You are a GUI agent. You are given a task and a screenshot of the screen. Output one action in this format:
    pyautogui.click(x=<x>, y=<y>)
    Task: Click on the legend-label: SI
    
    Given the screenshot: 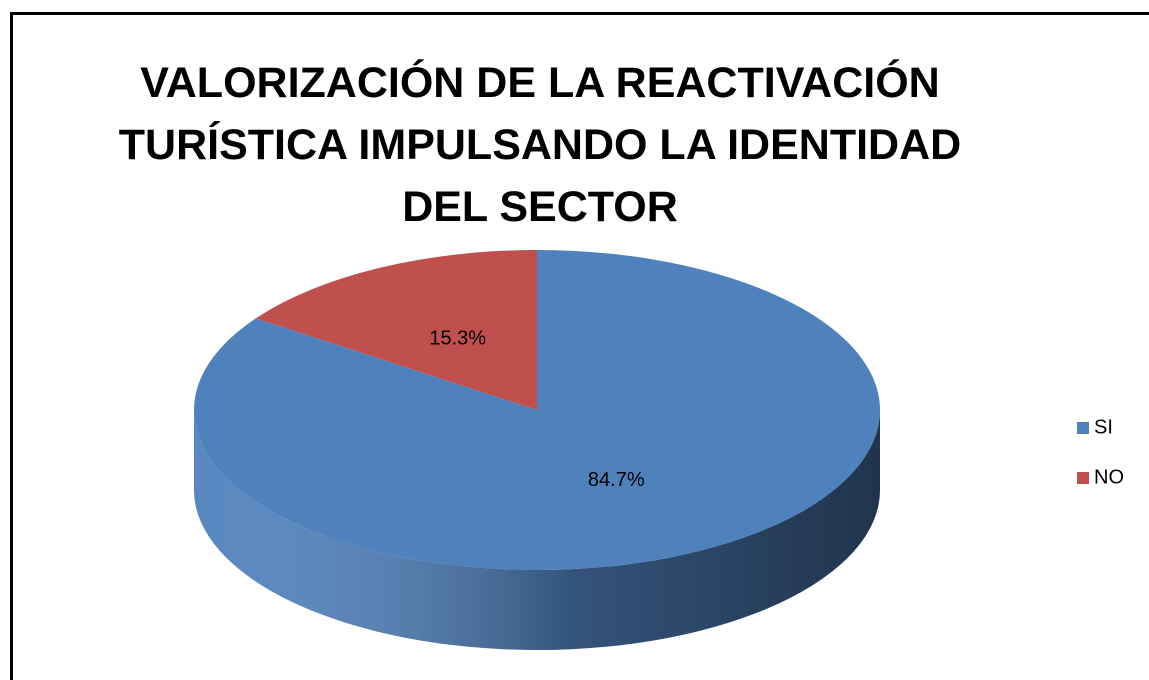 What is the action you would take?
    pyautogui.click(x=1103, y=427)
    